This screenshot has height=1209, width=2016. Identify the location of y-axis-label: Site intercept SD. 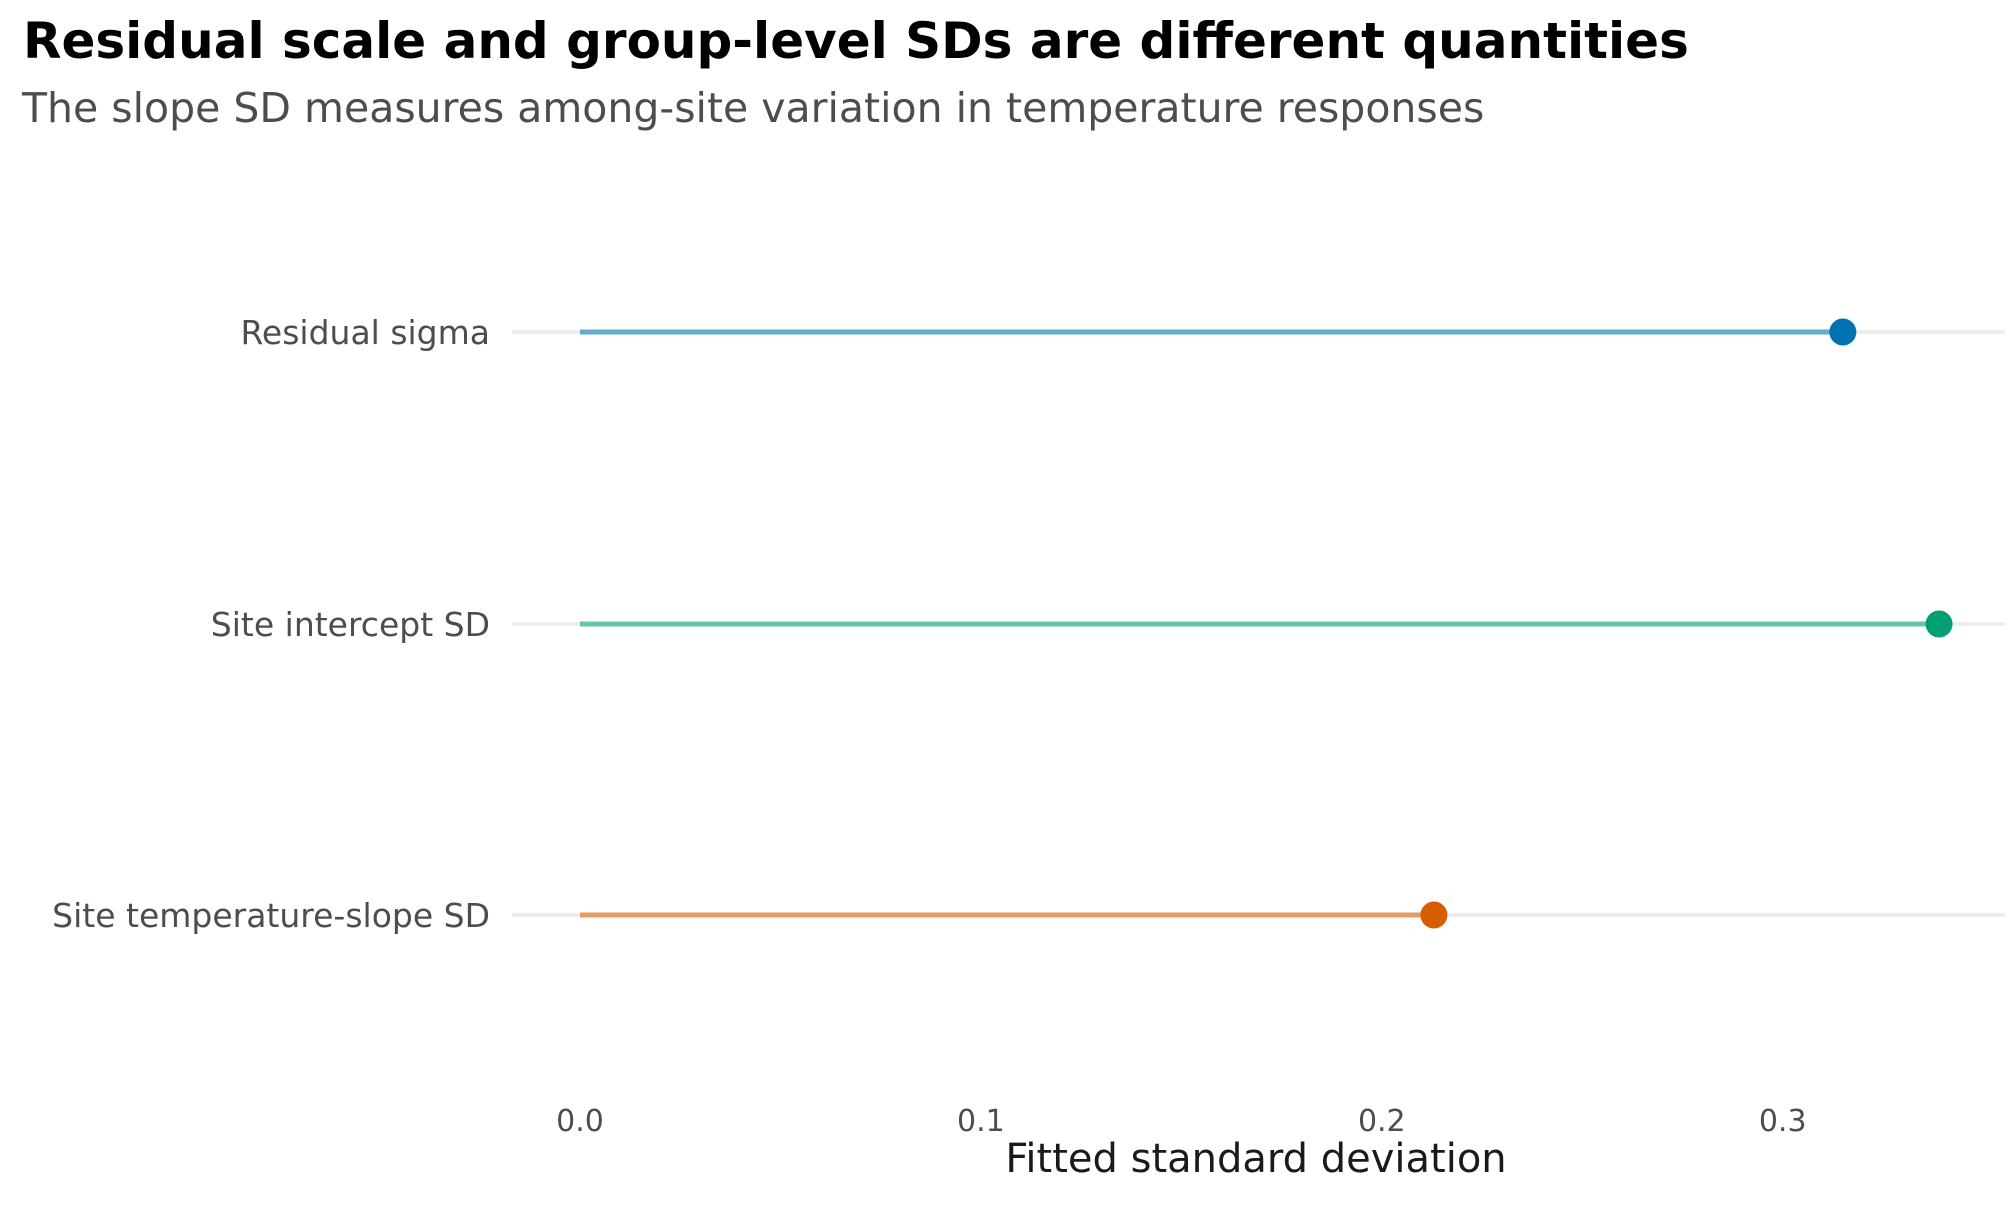
(350, 624).